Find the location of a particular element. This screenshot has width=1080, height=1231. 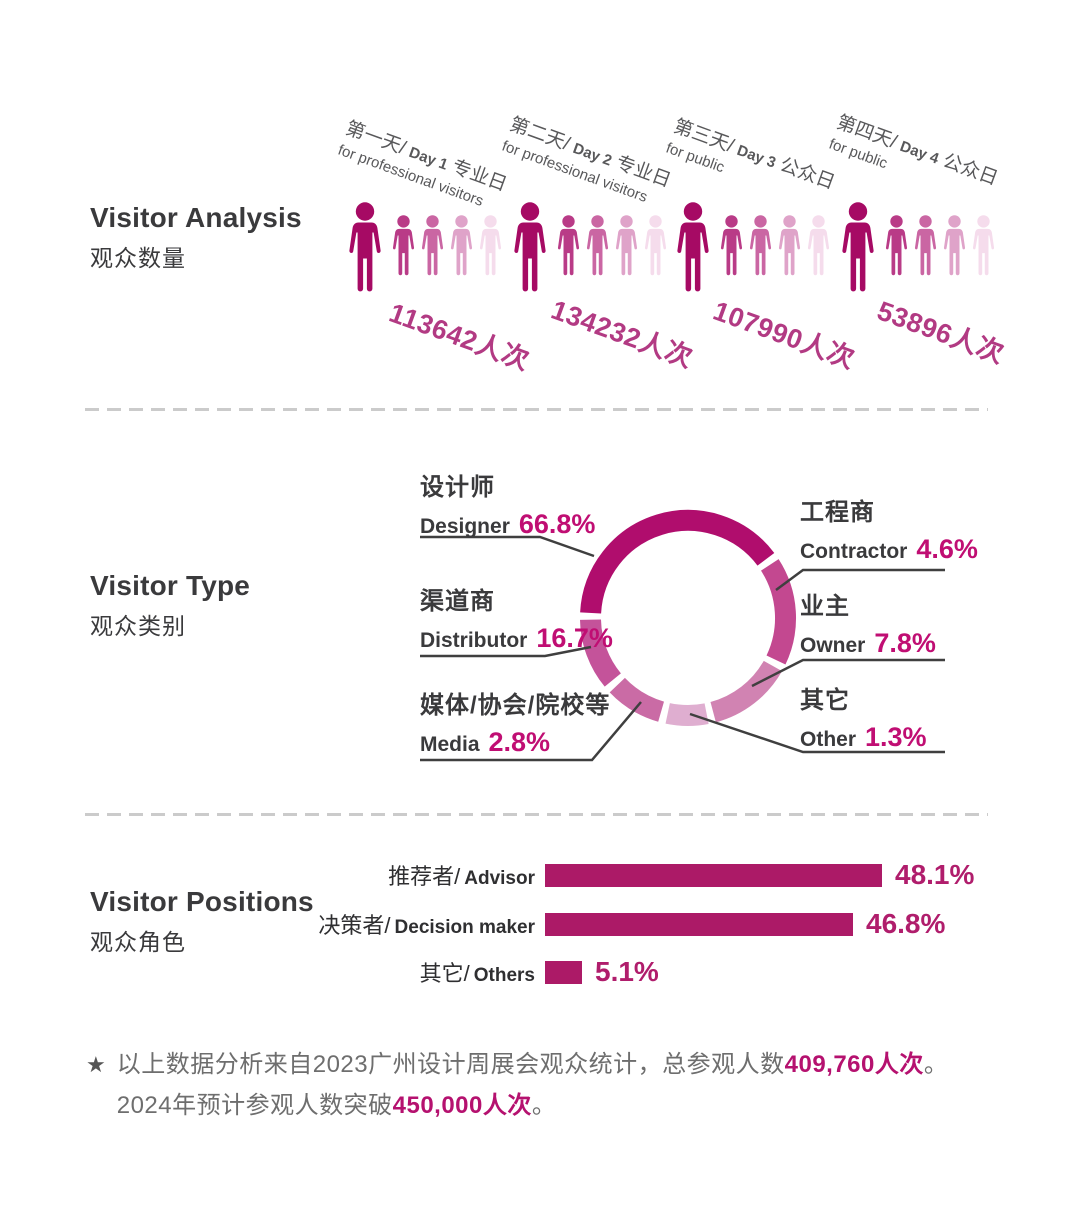

advisor-bar is located at coordinates (713, 875).